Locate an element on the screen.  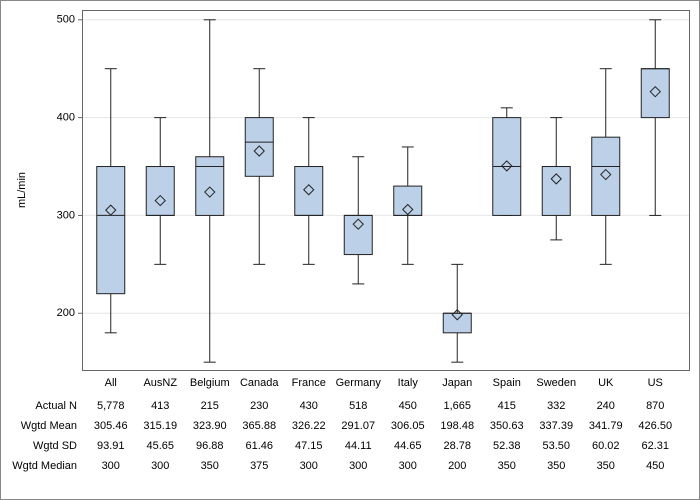
x-tick-label: Belgium is located at coordinates (210, 383).